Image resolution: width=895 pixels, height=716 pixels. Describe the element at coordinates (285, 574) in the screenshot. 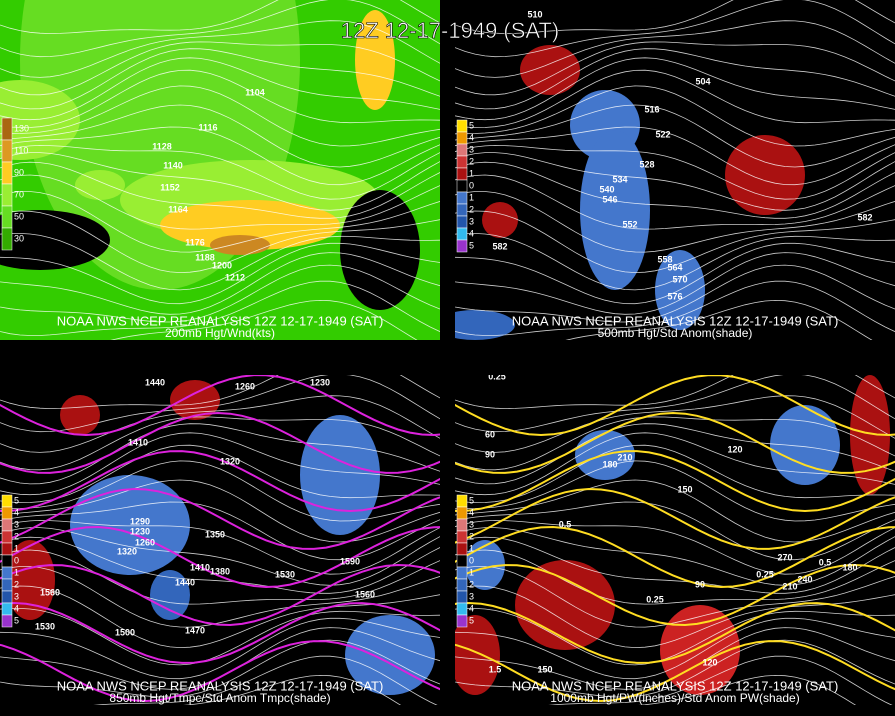

I see `contour-label: 1530` at that location.